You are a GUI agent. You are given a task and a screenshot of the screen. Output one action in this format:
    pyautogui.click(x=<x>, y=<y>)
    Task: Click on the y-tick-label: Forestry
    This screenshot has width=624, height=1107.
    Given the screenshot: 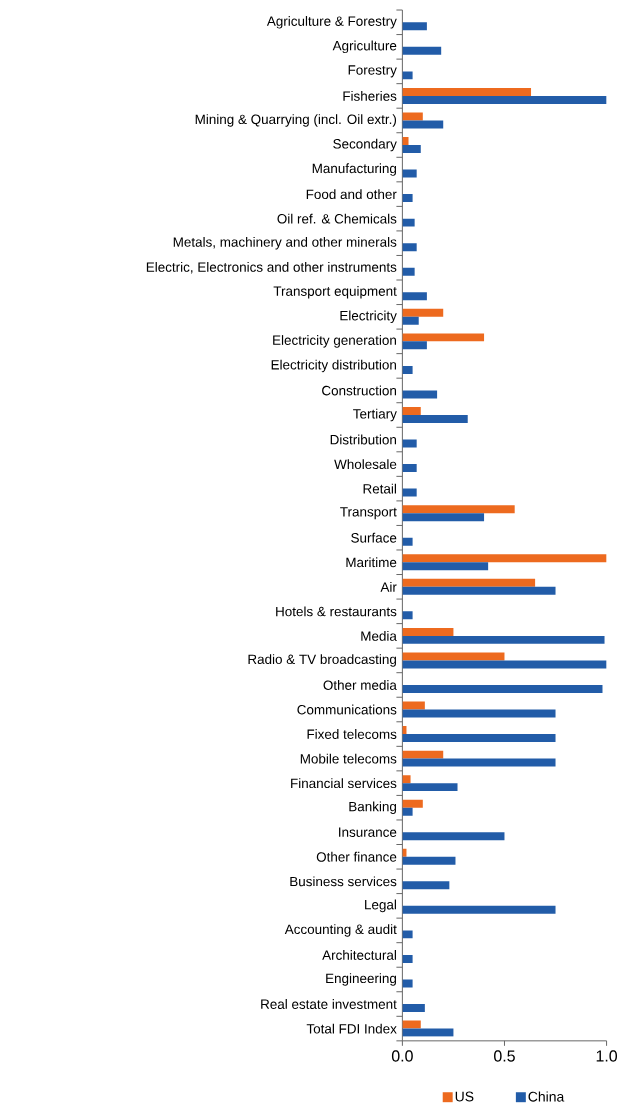 What is the action you would take?
    pyautogui.click(x=373, y=71)
    